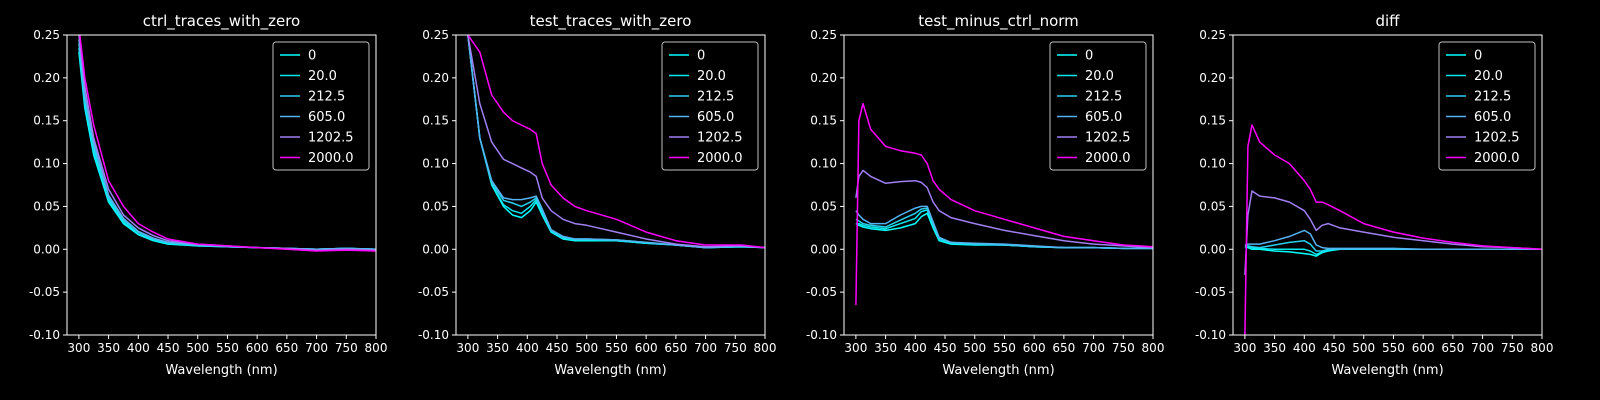 The image size is (1600, 400). I want to click on x-tick-label: 800, so click(765, 348).